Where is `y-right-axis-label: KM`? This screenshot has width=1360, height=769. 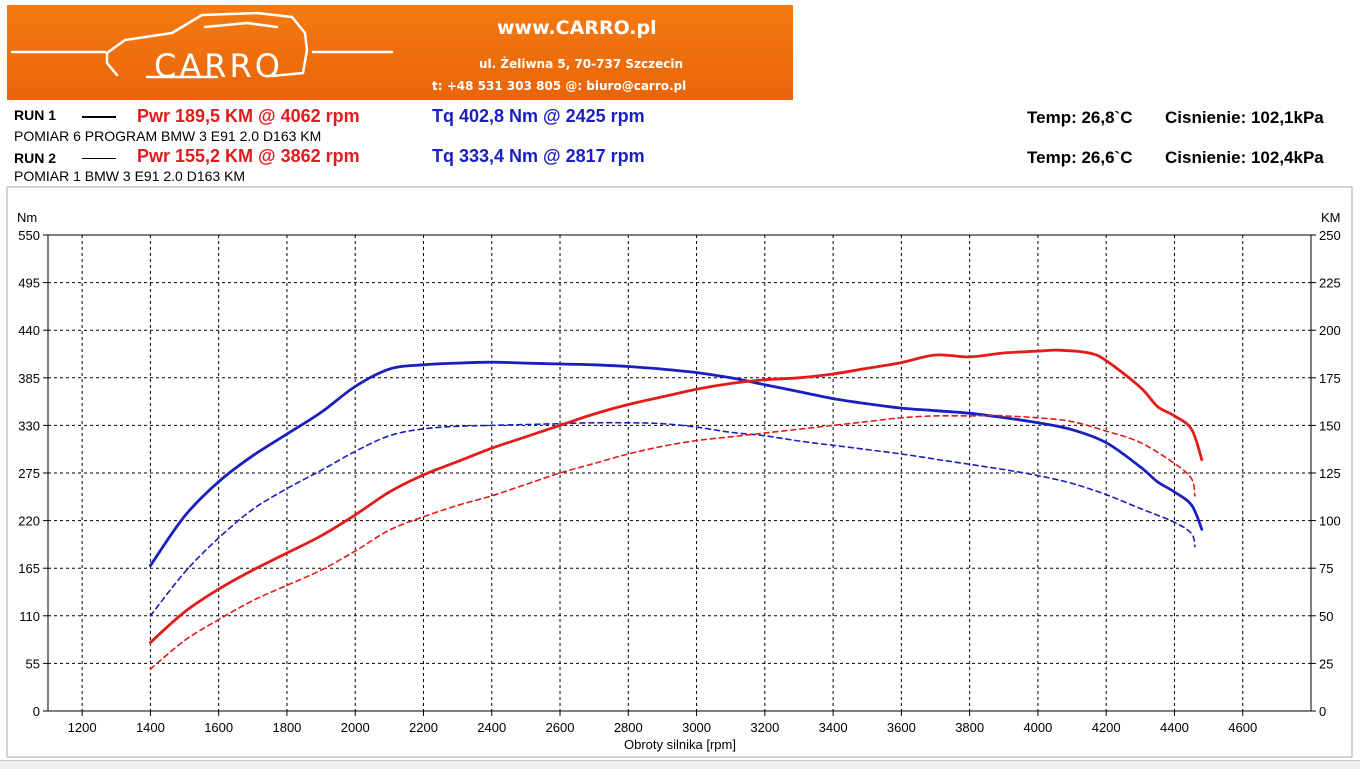
y-right-axis-label: KM is located at coordinates (1331, 217).